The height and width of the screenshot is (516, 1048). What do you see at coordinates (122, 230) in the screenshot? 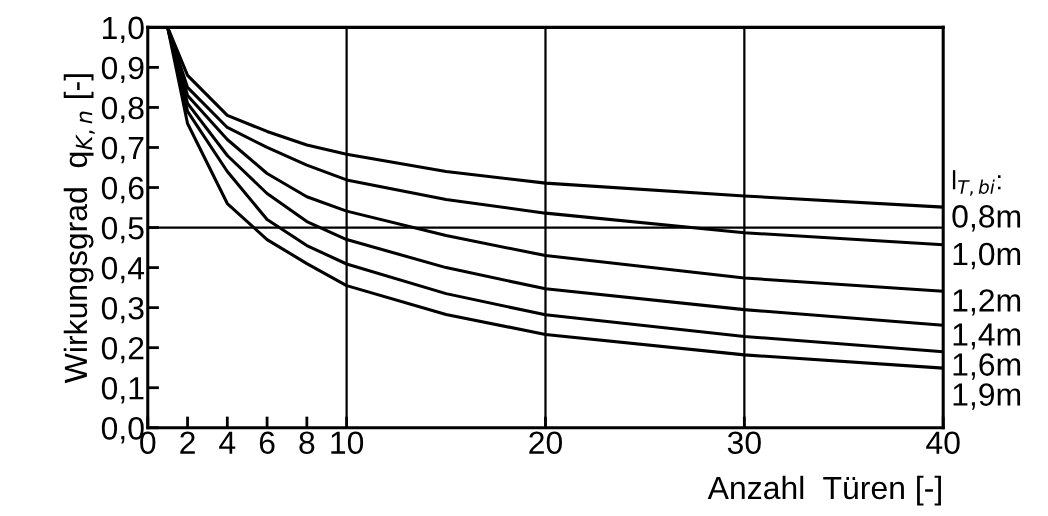
I see `y-tick-label: 0,5` at bounding box center [122, 230].